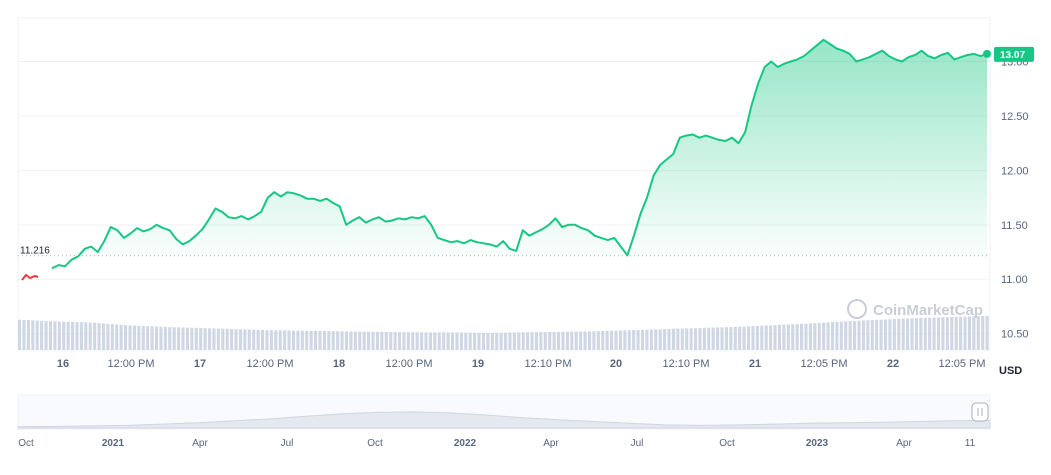  I want to click on x-tick-label: 21, so click(755, 364).